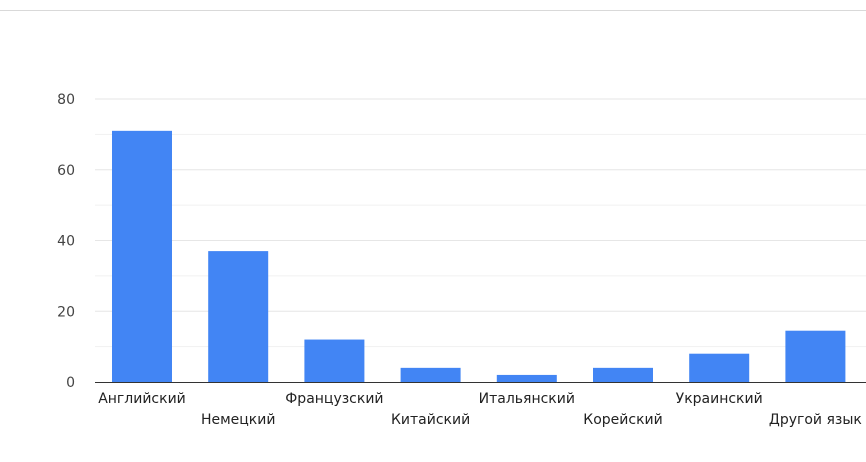 The width and height of the screenshot is (866, 462). Describe the element at coordinates (527, 399) in the screenshot. I see `x-category-label: Итальянский` at that location.